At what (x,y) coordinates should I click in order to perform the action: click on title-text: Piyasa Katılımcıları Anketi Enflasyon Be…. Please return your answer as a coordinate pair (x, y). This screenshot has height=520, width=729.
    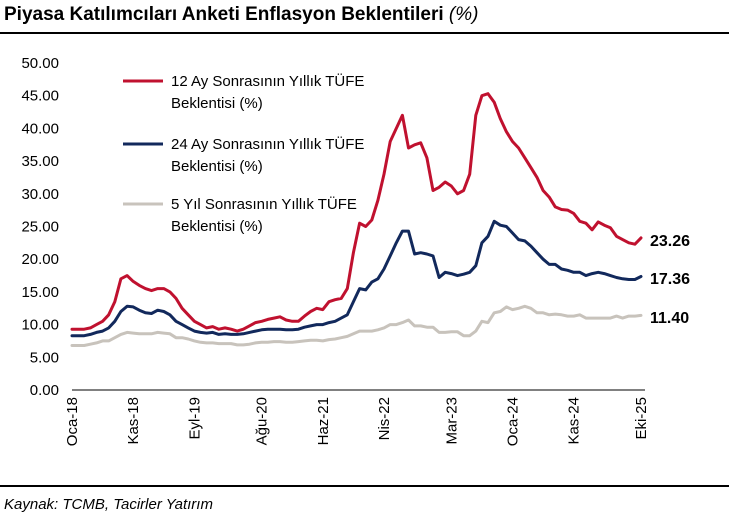
    Looking at the image, I should click on (224, 14).